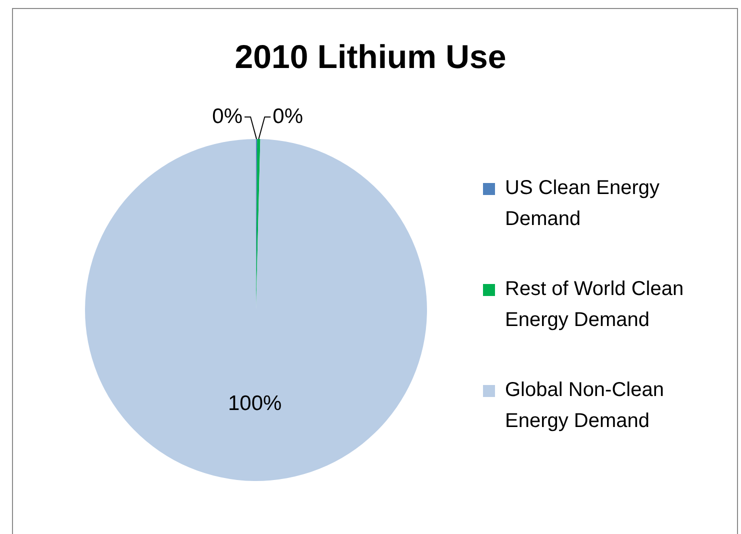 The height and width of the screenshot is (534, 741). Describe the element at coordinates (371, 57) in the screenshot. I see `chart-title: 2010 Lithium Use` at that location.